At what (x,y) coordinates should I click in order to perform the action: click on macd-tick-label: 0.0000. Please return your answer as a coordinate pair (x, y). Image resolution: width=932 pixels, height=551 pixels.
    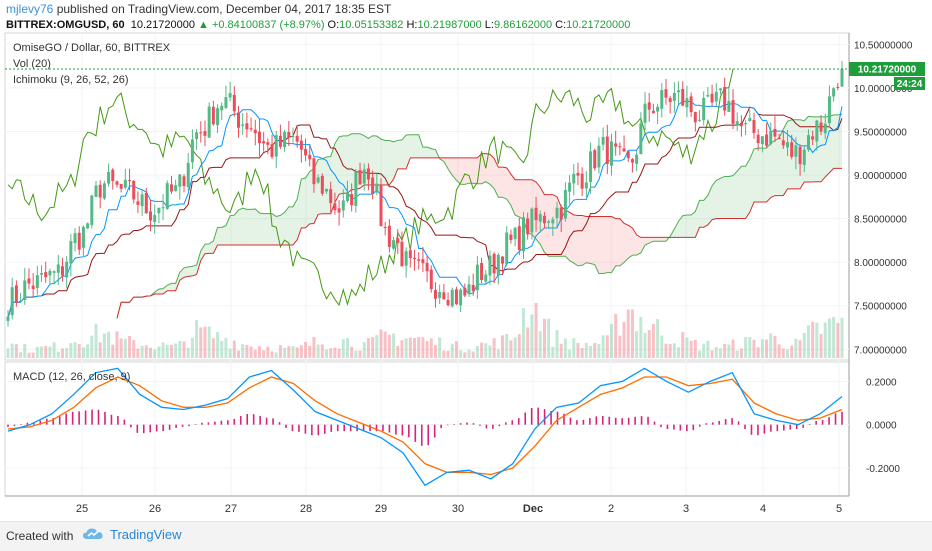
    Looking at the image, I should click on (881, 426).